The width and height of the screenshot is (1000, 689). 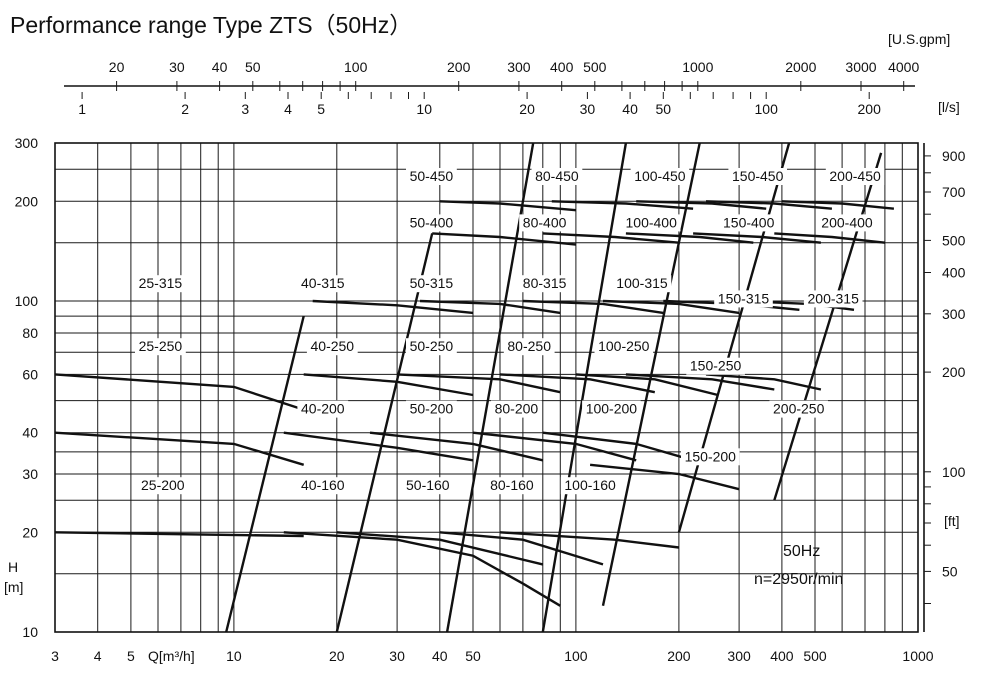 What do you see at coordinates (13, 567) in the screenshot?
I see `y-axis-label: H` at bounding box center [13, 567].